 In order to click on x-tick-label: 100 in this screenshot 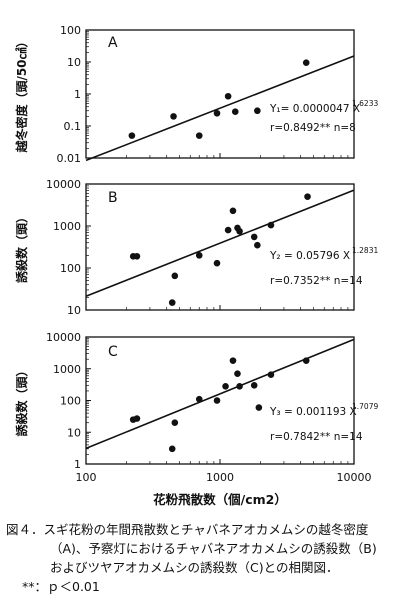, I will do `click(86, 477)`.